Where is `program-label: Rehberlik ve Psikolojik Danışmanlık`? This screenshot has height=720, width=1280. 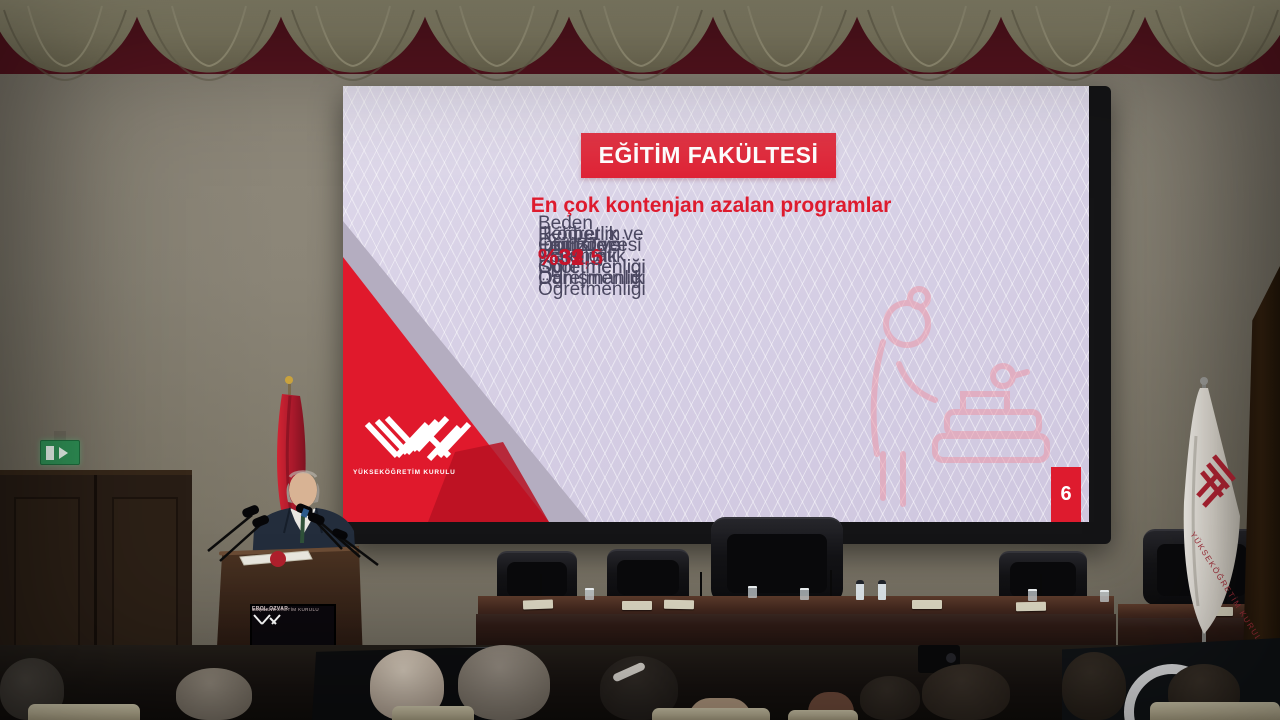 program-label: Rehberlik ve Psikolojik Danışmanlık is located at coordinates (591, 256).